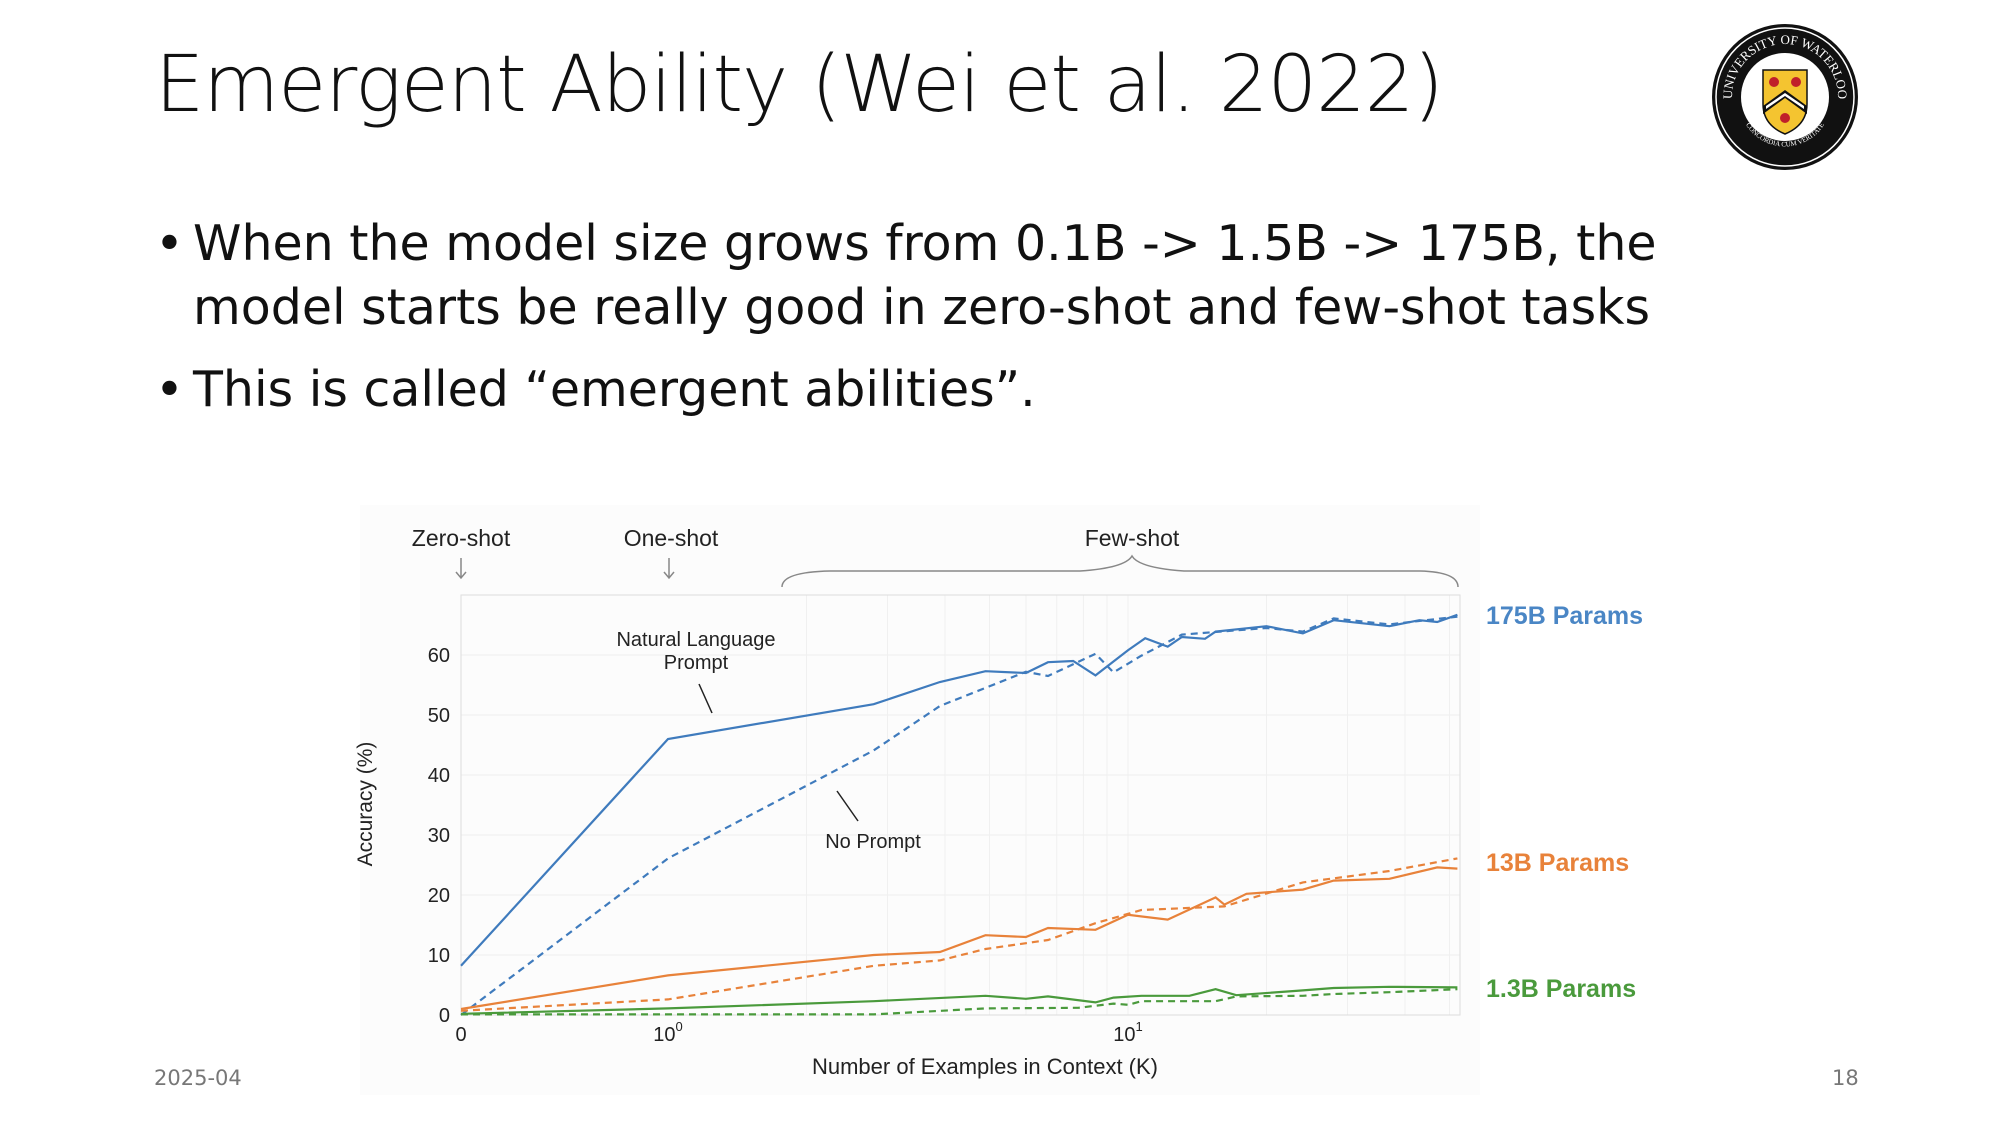  Describe the element at coordinates (671, 538) in the screenshot. I see `one-shot-label: One-shot` at that location.